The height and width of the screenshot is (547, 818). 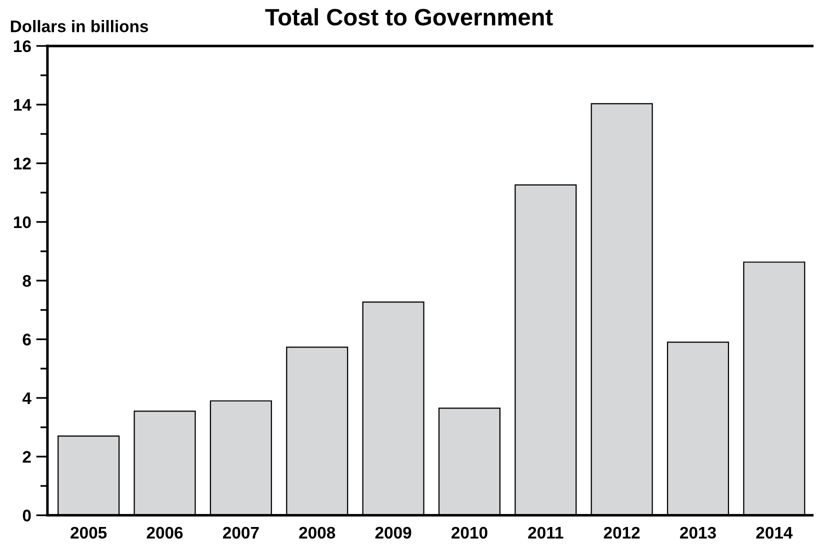 I want to click on y-tick-label: 12, so click(x=22, y=164).